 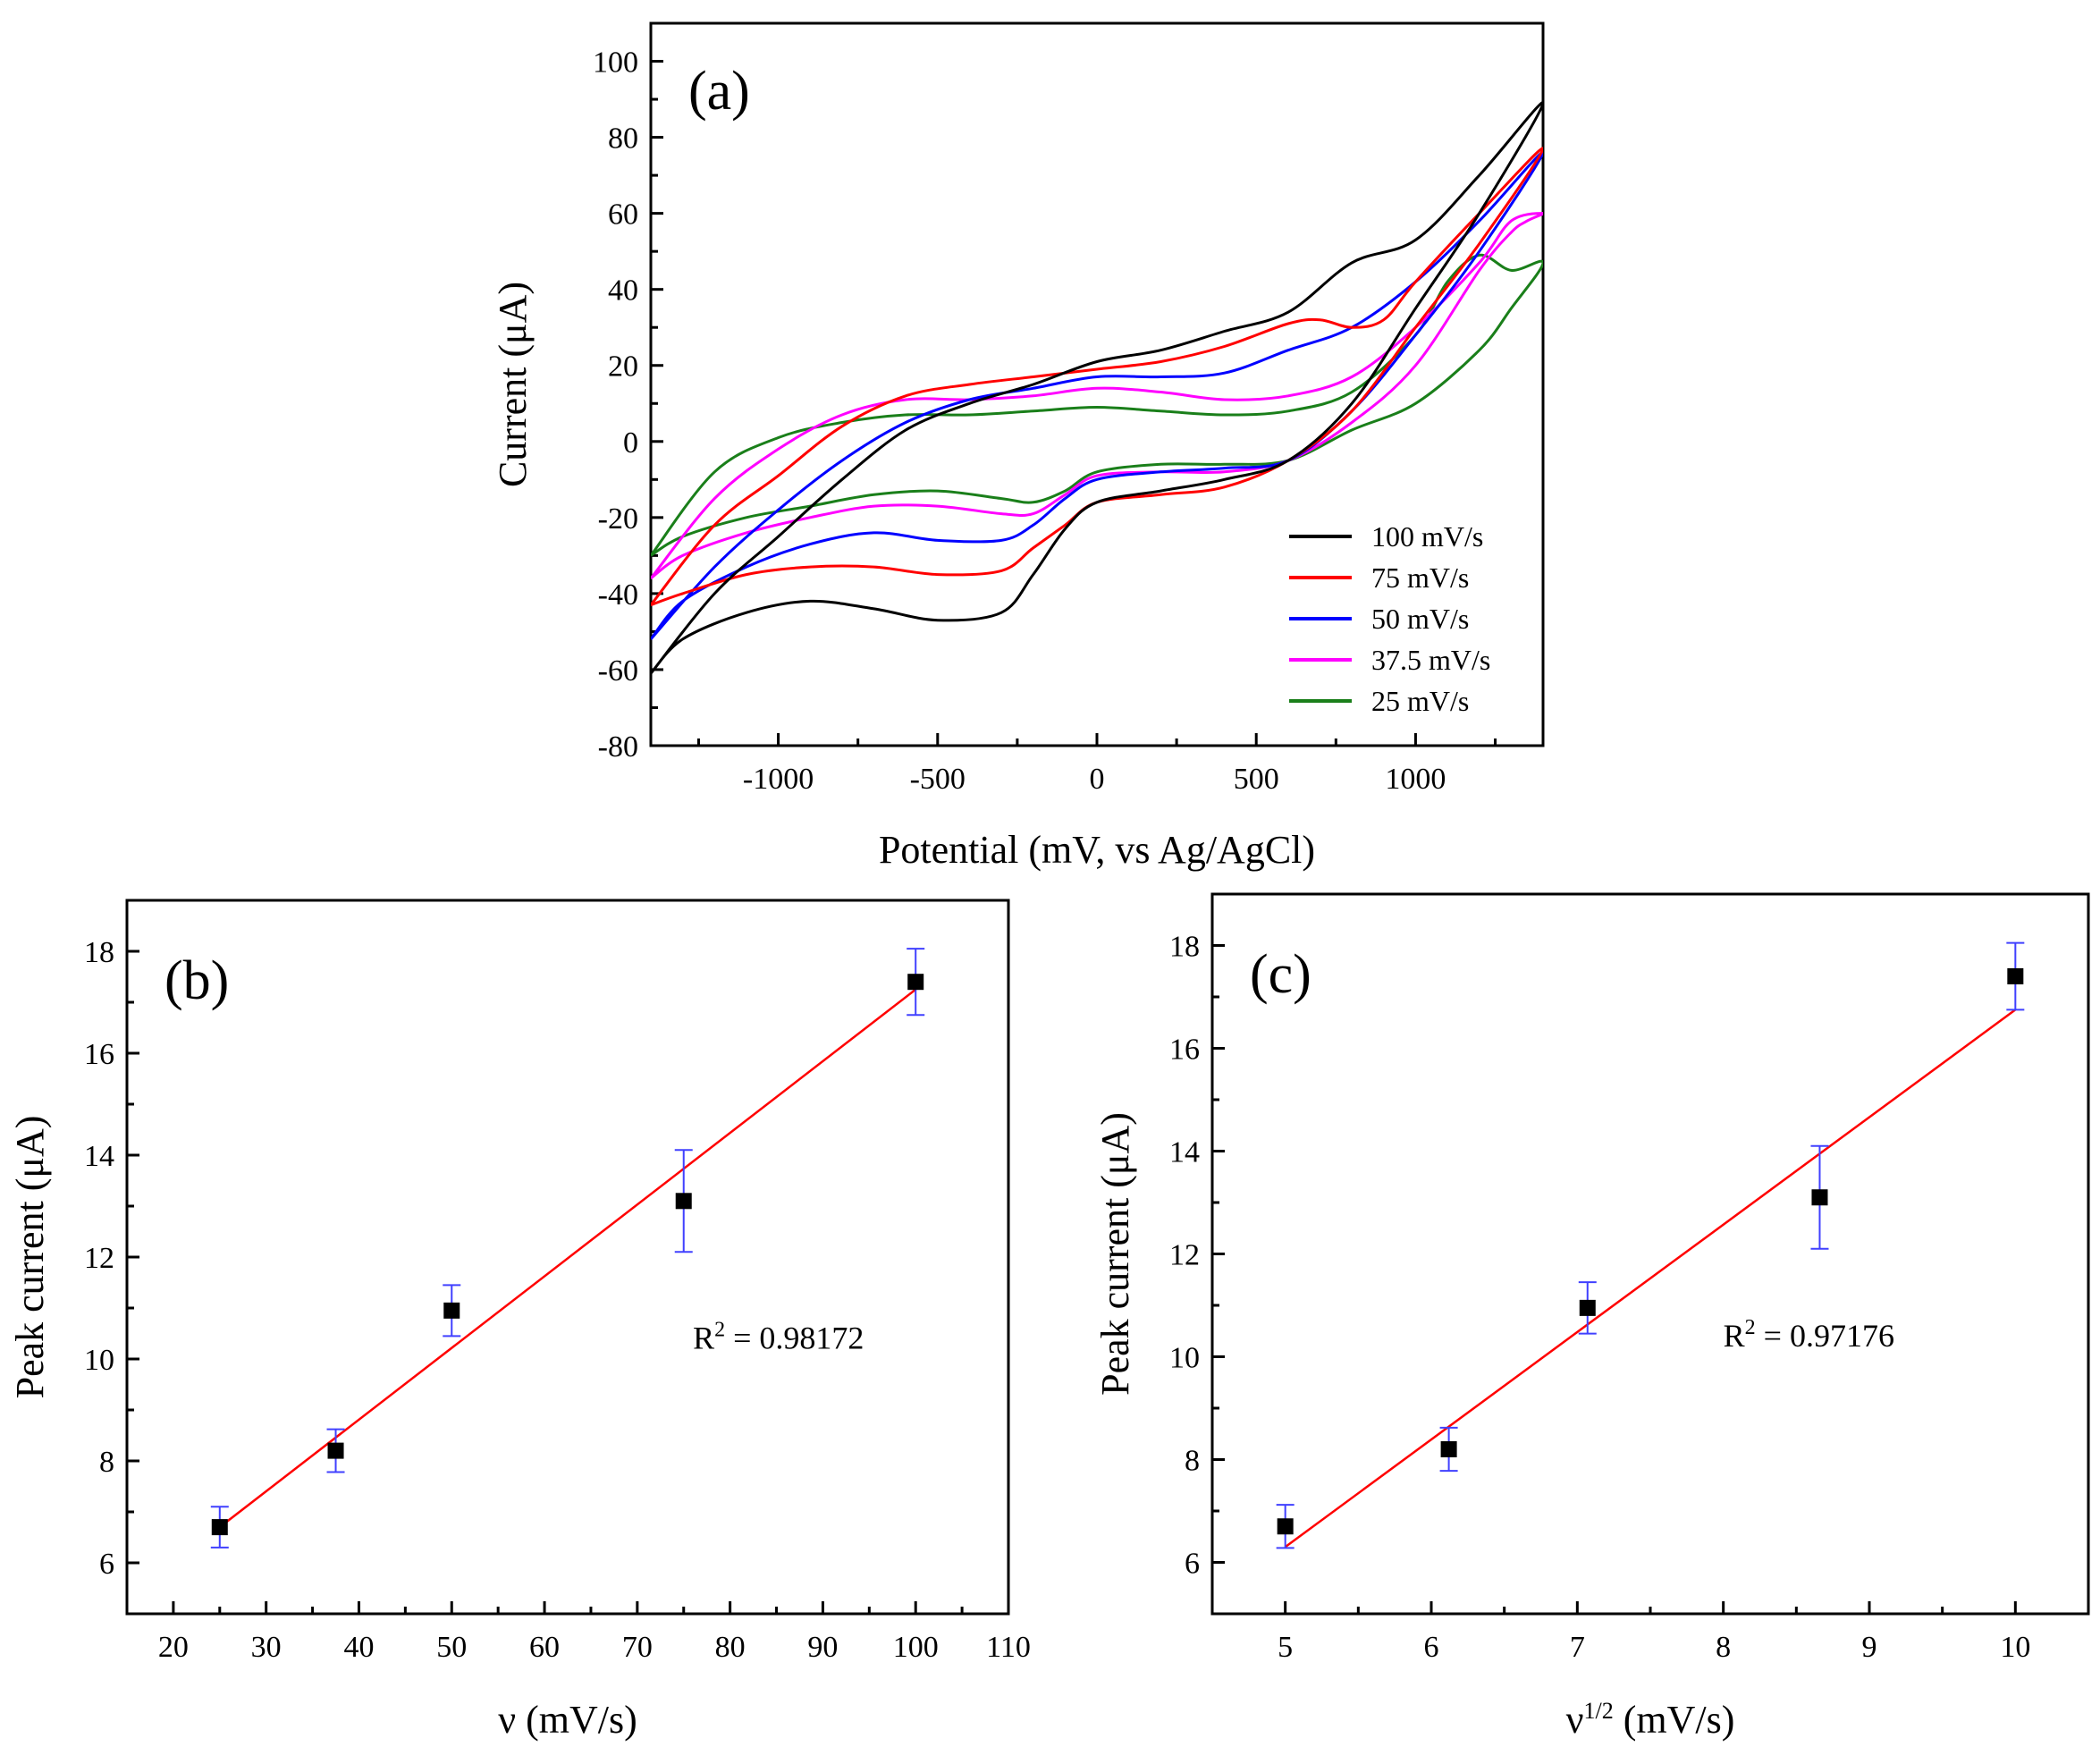 I want to click on legend-label: 75 mV/s, so click(x=1420, y=577).